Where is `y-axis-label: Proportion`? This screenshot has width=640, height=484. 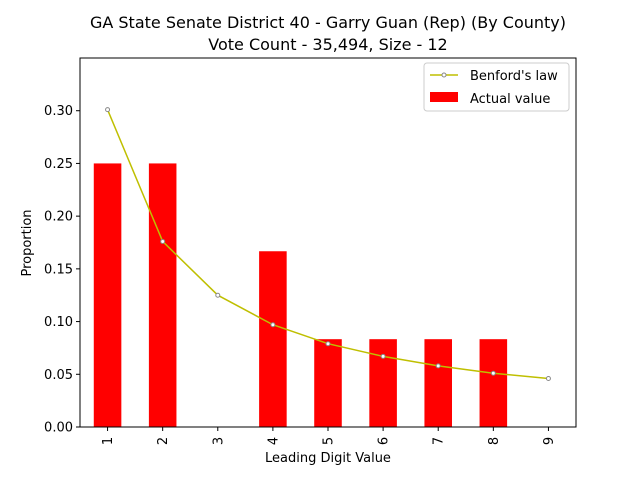 y-axis-label: Proportion is located at coordinates (27, 242).